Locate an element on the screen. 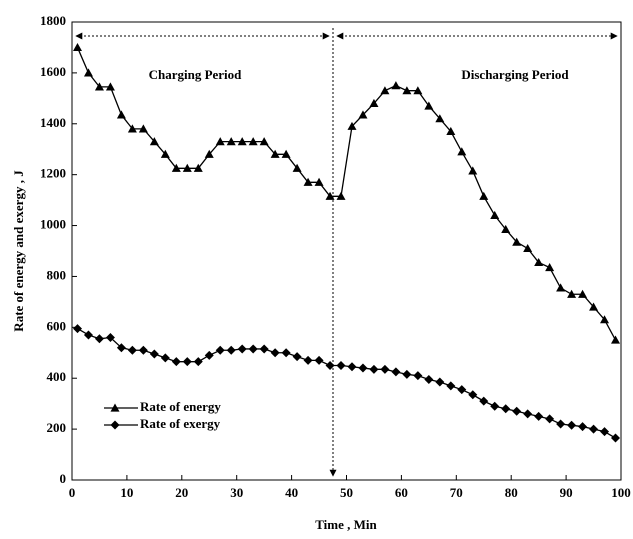 This screenshot has width=633, height=539. x-tick-label: 10 is located at coordinates (126, 492).